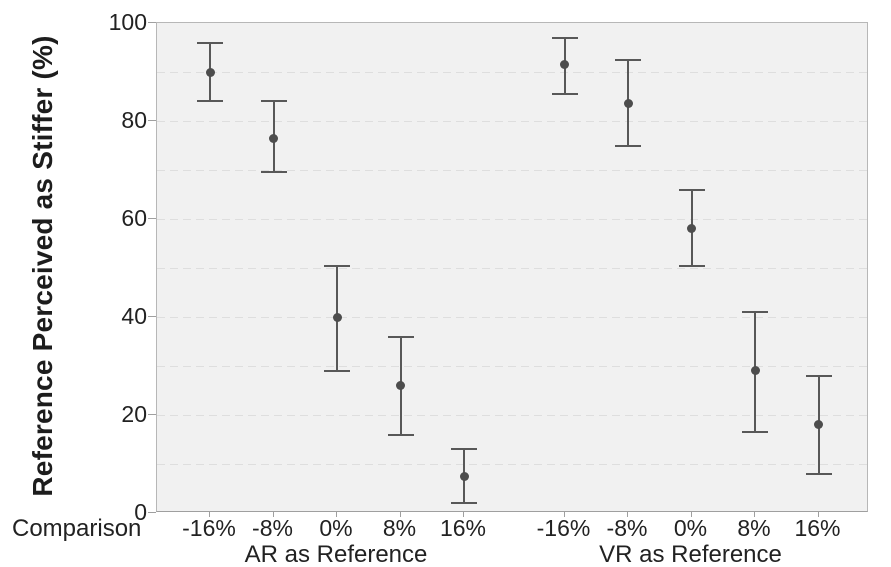 This screenshot has height=567, width=891. I want to click on series-group-label: VR as Reference, so click(690, 554).